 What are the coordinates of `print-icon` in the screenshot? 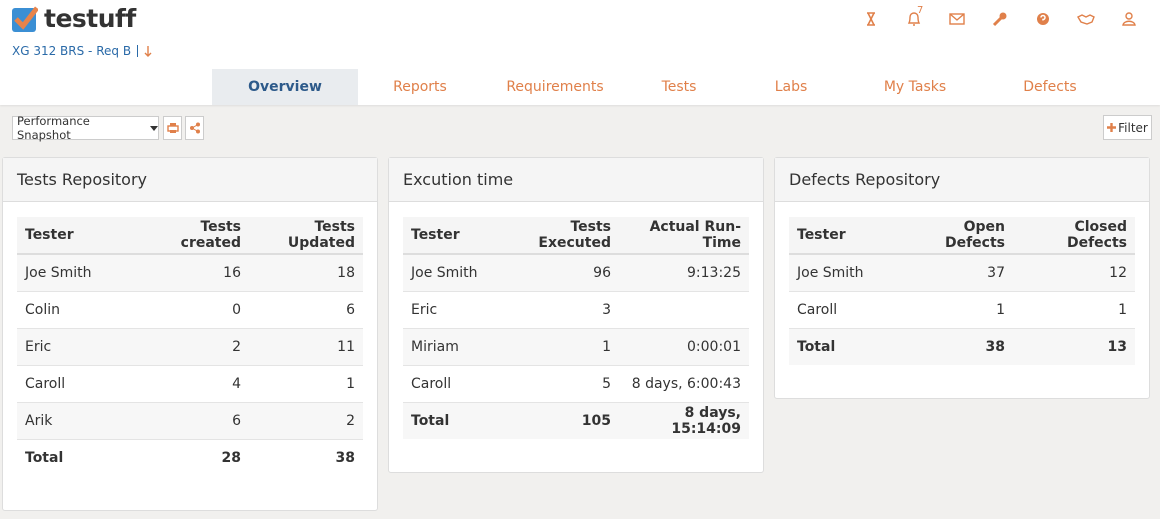 It's located at (172, 128).